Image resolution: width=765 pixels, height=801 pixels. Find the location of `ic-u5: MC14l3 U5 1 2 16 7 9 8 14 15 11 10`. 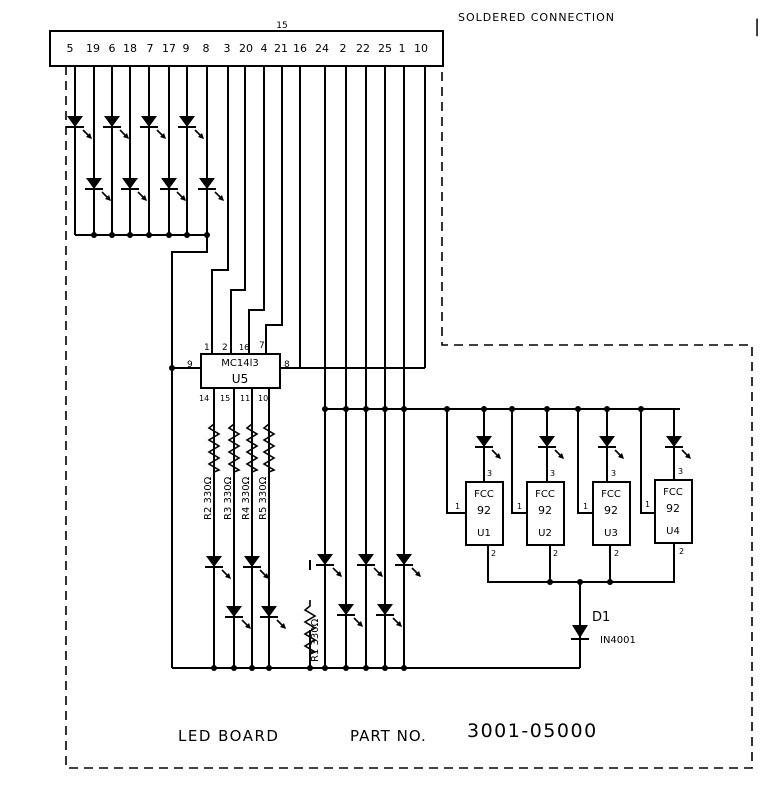

ic-u5: MC14l3 U5 1 2 16 7 9 8 14 15 11 10 is located at coordinates (238, 372).